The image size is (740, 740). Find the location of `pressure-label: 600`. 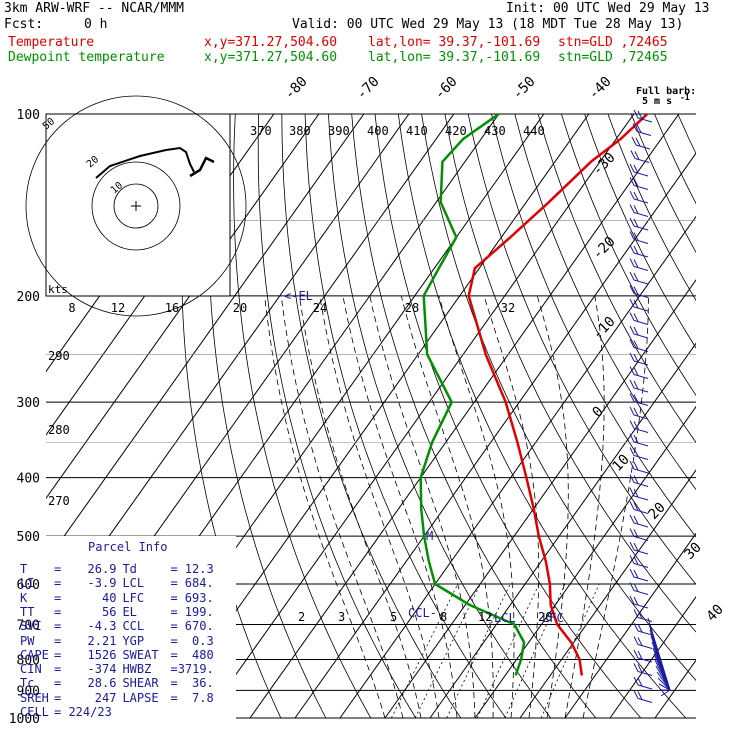

pressure-label: 600 is located at coordinates (28, 585).